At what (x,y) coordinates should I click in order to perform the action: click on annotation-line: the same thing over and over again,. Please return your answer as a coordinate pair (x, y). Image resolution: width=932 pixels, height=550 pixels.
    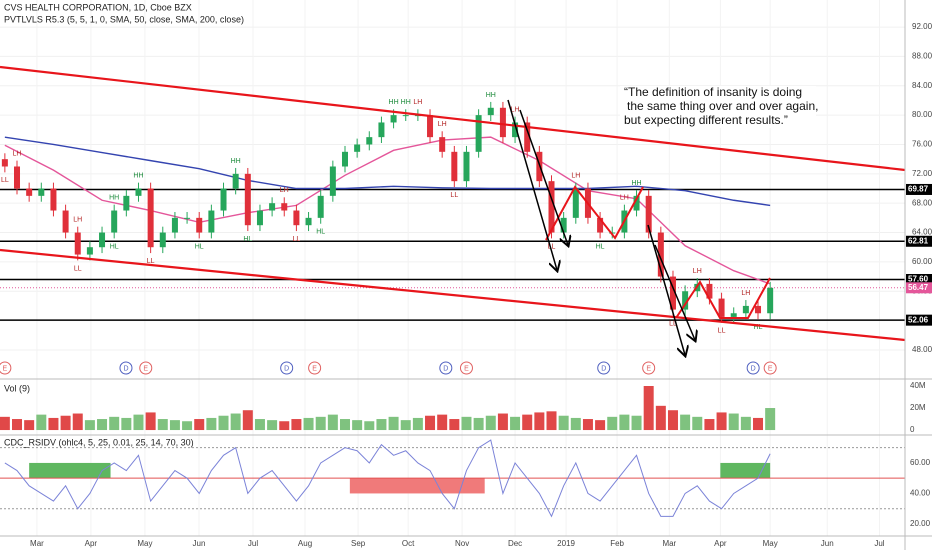
    Looking at the image, I should click on (722, 106).